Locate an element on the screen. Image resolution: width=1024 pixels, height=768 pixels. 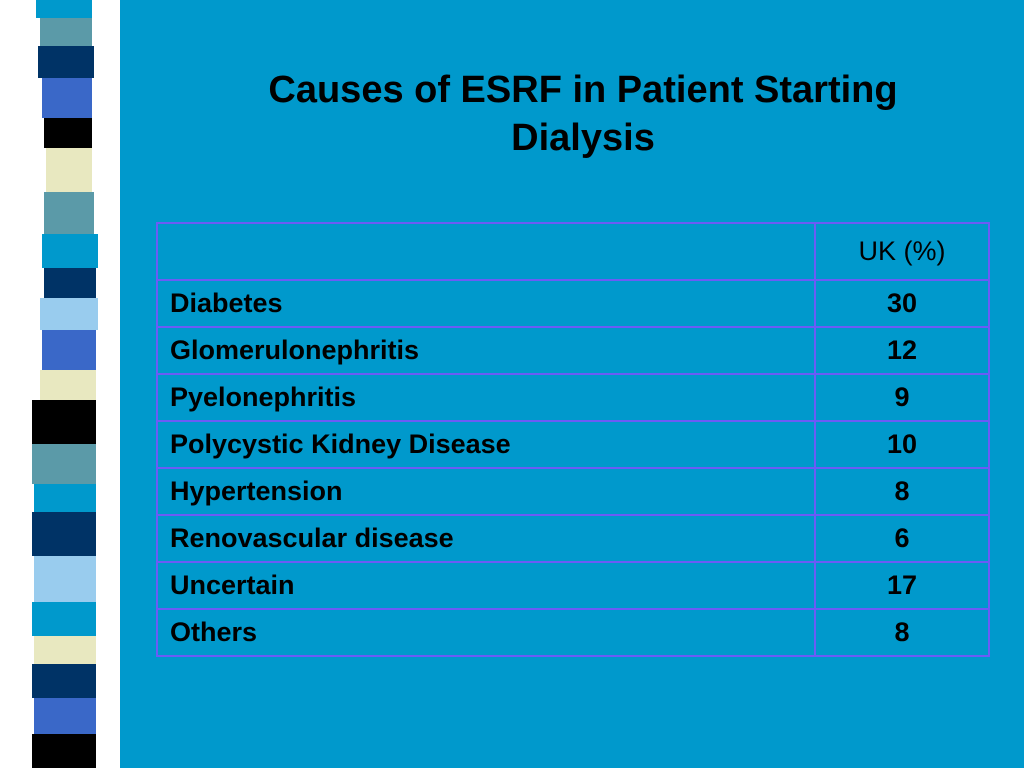
table-header-row: UK (%) is located at coordinates (573, 251).